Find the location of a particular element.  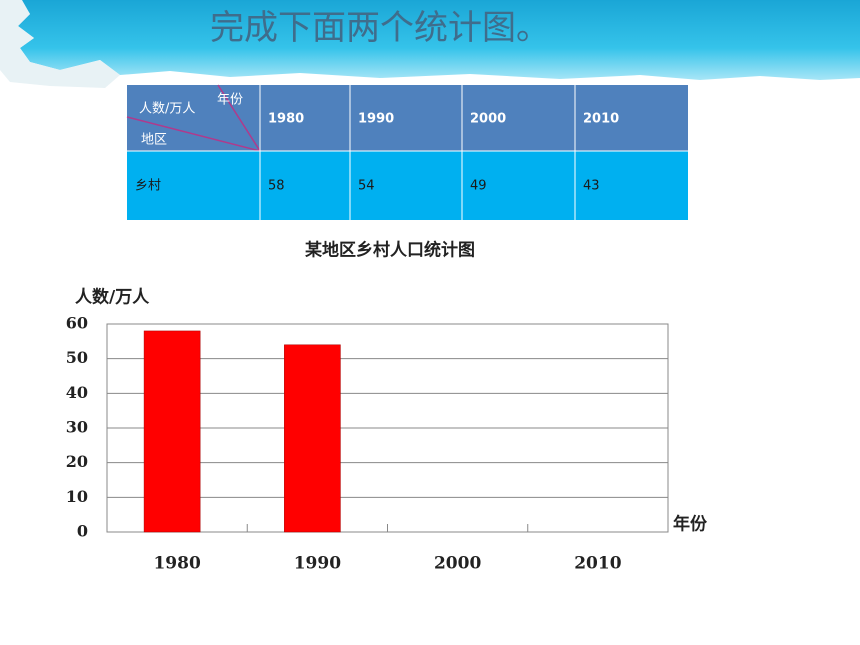

corner-label: 人数/万人 is located at coordinates (167, 109).